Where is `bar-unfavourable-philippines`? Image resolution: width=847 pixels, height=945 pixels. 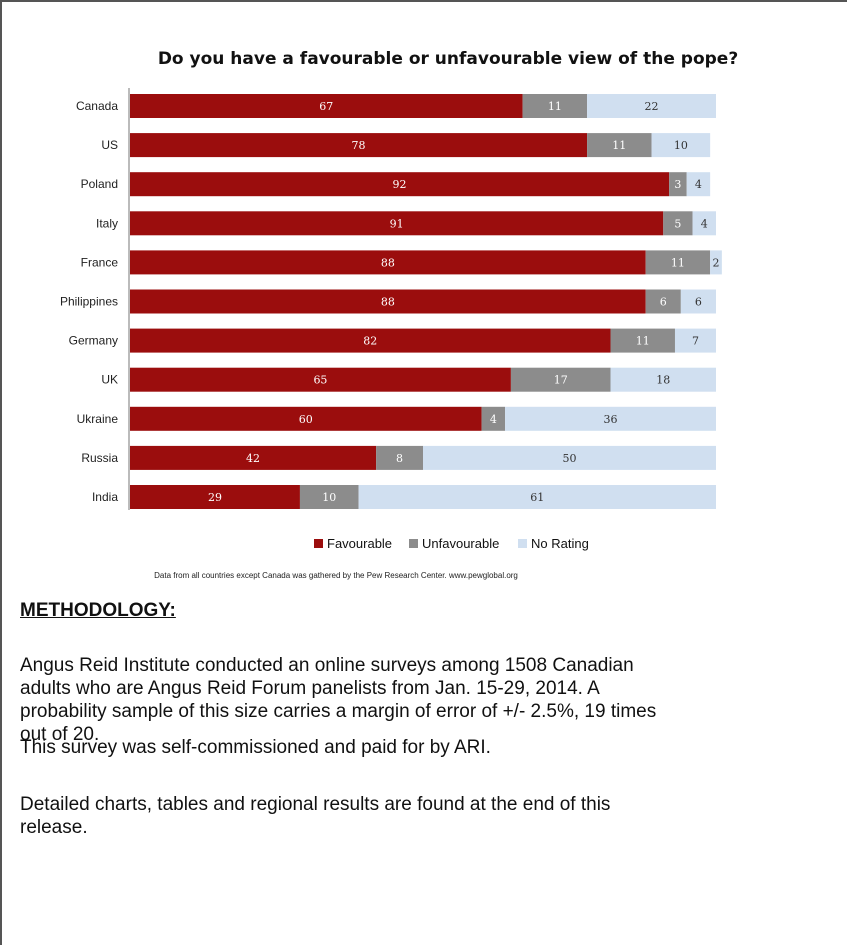 bar-unfavourable-philippines is located at coordinates (663, 301).